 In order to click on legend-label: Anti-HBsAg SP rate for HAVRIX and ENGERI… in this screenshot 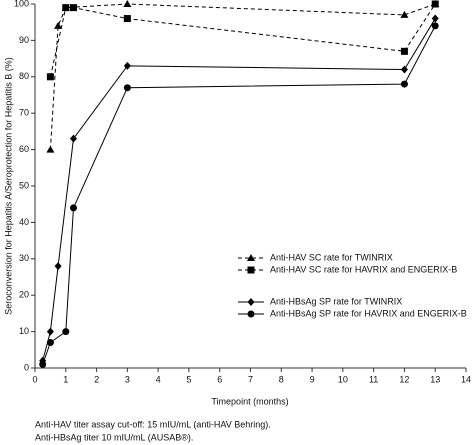, I will do `click(368, 313)`.